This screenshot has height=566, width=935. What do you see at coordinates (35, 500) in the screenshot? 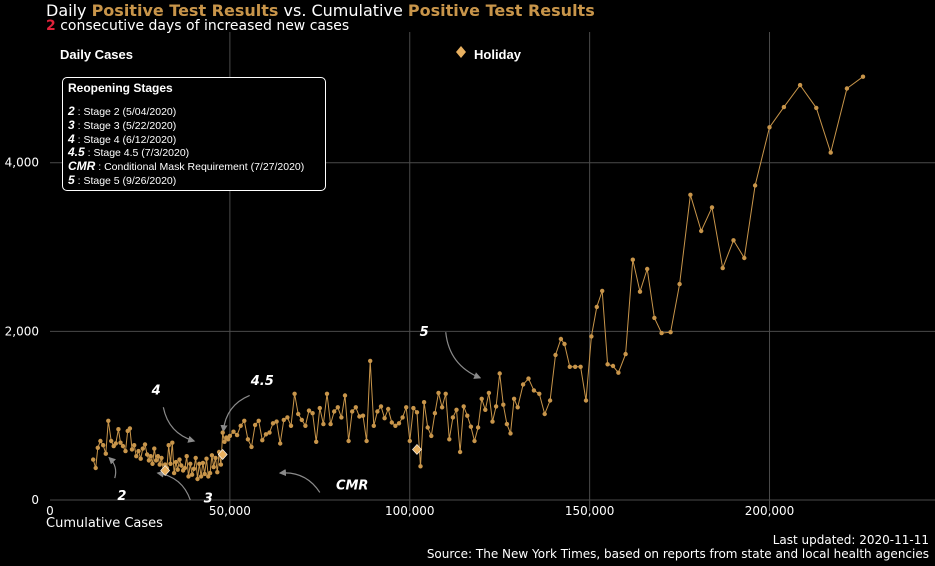
I see `y-tick-label: 0` at bounding box center [35, 500].